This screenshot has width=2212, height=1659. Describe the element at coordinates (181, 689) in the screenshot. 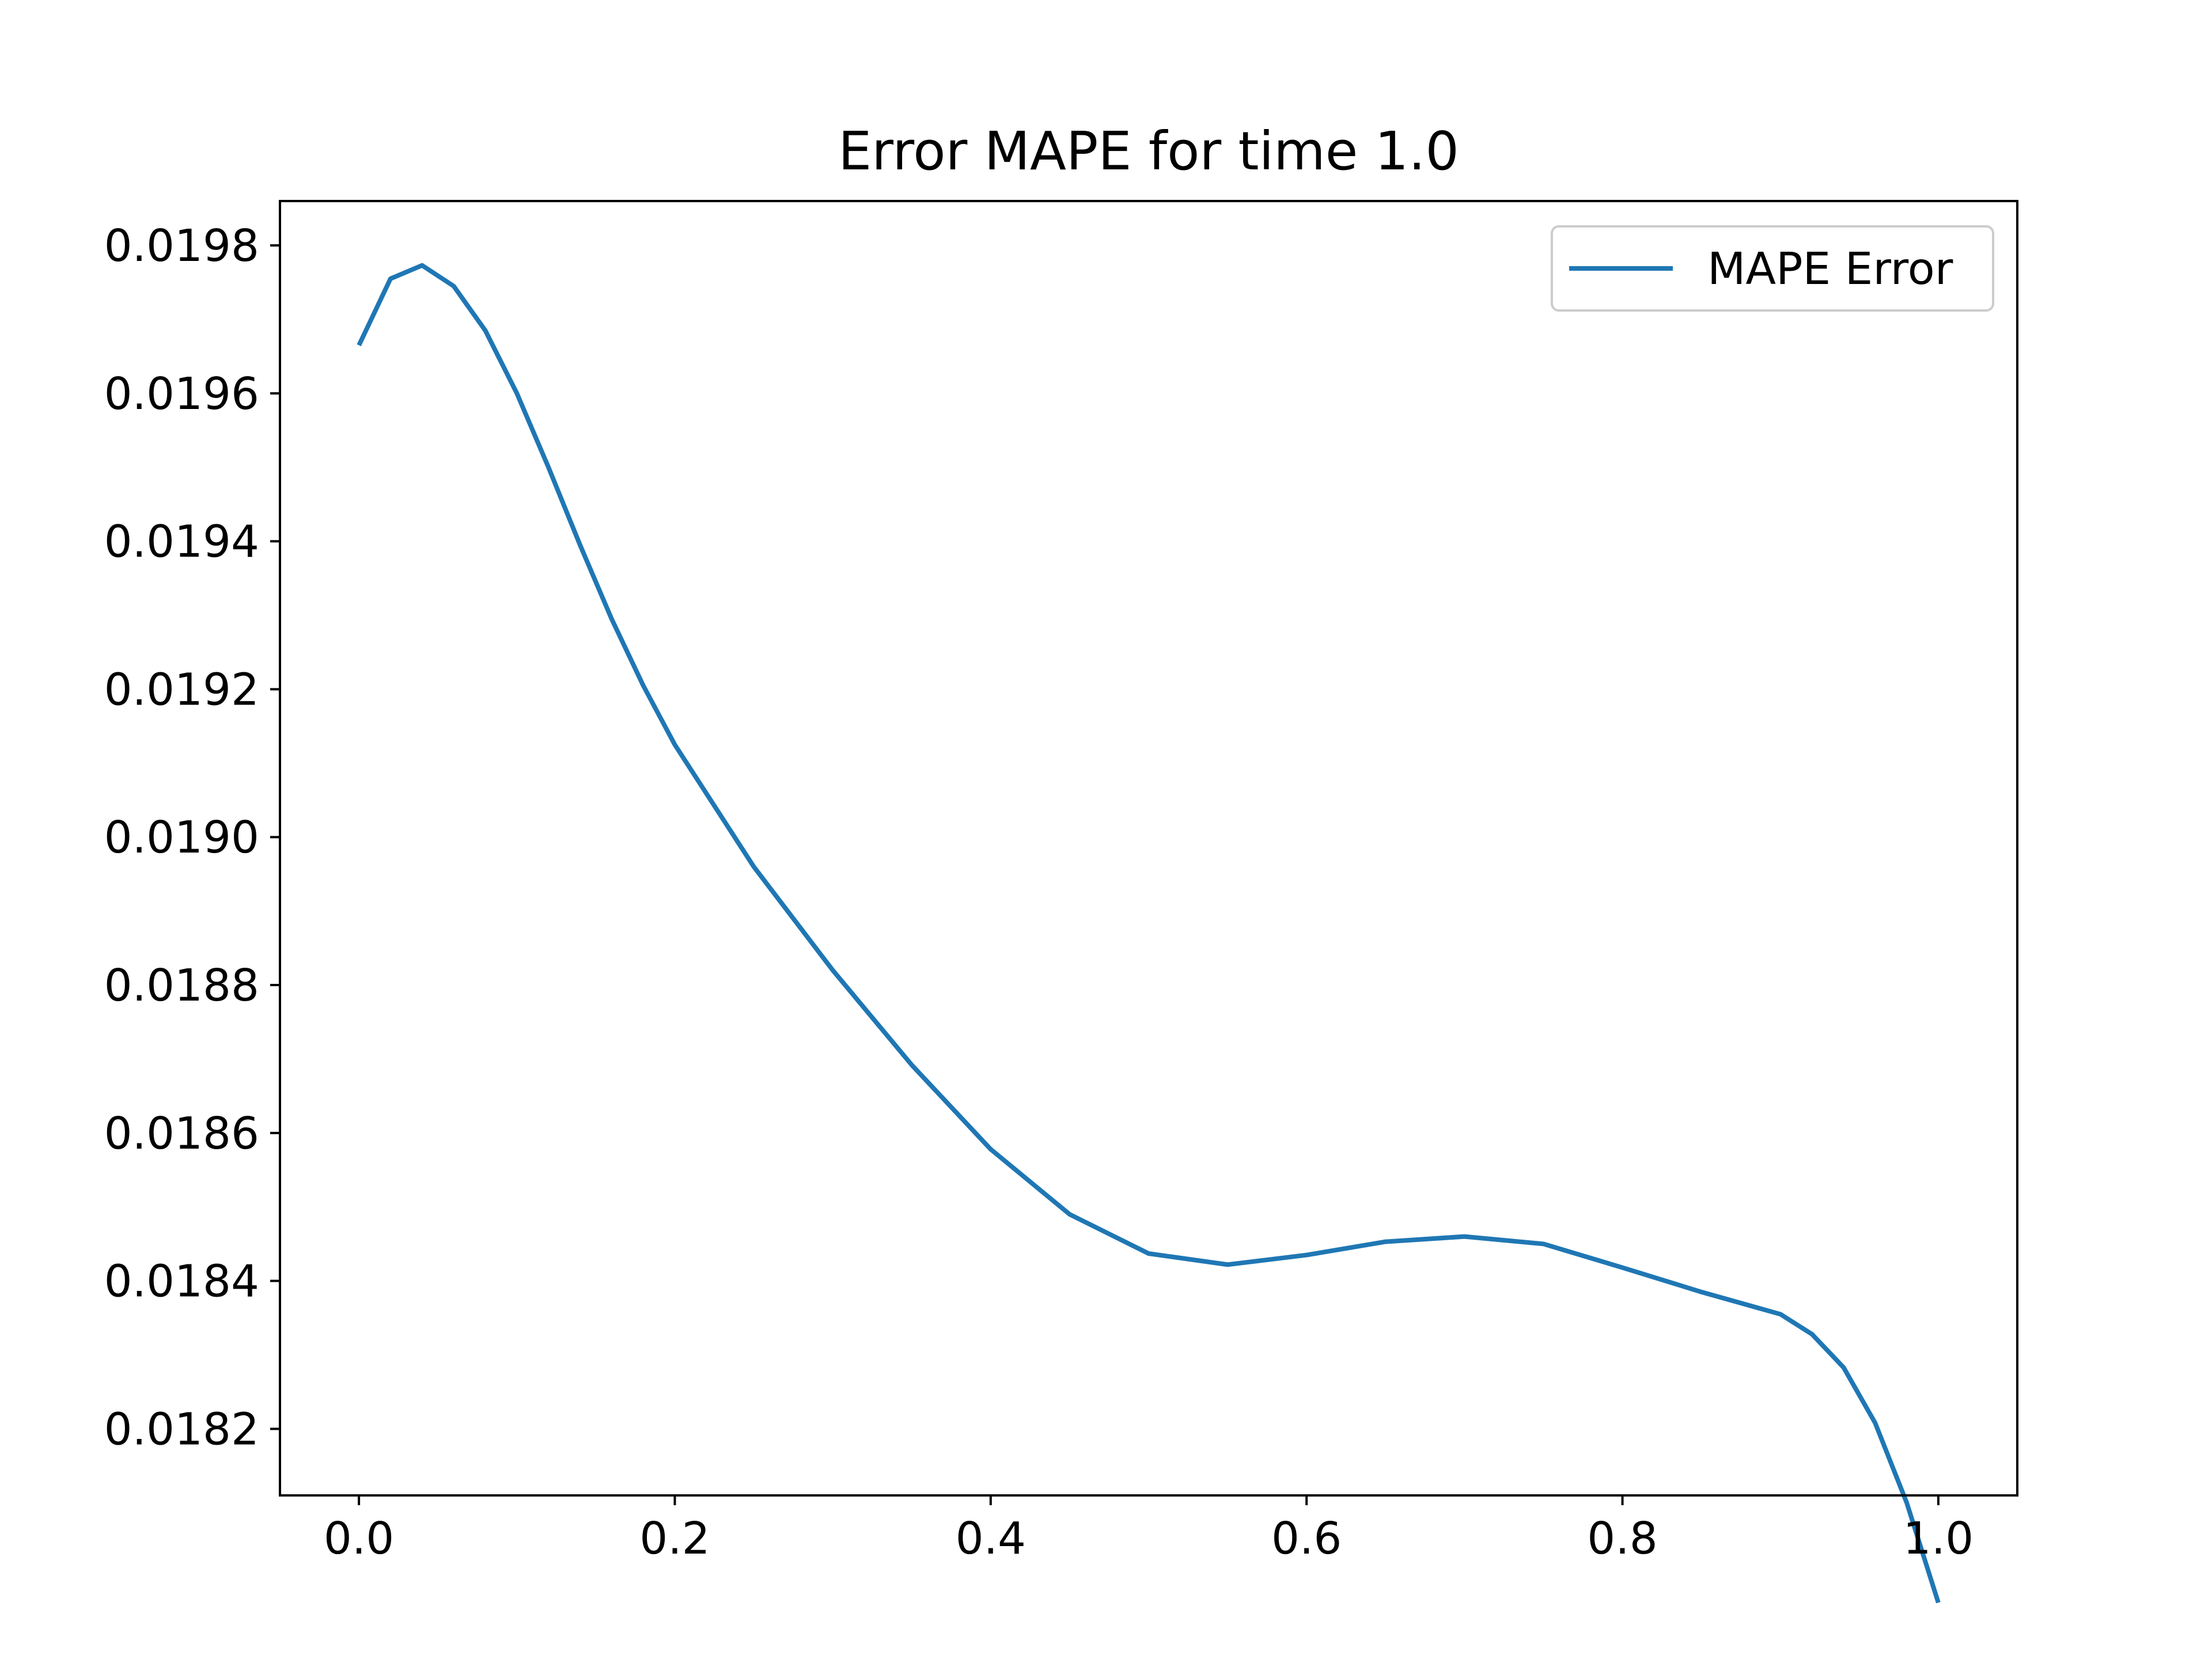

I see `y-tick-label: 0.0192` at that location.